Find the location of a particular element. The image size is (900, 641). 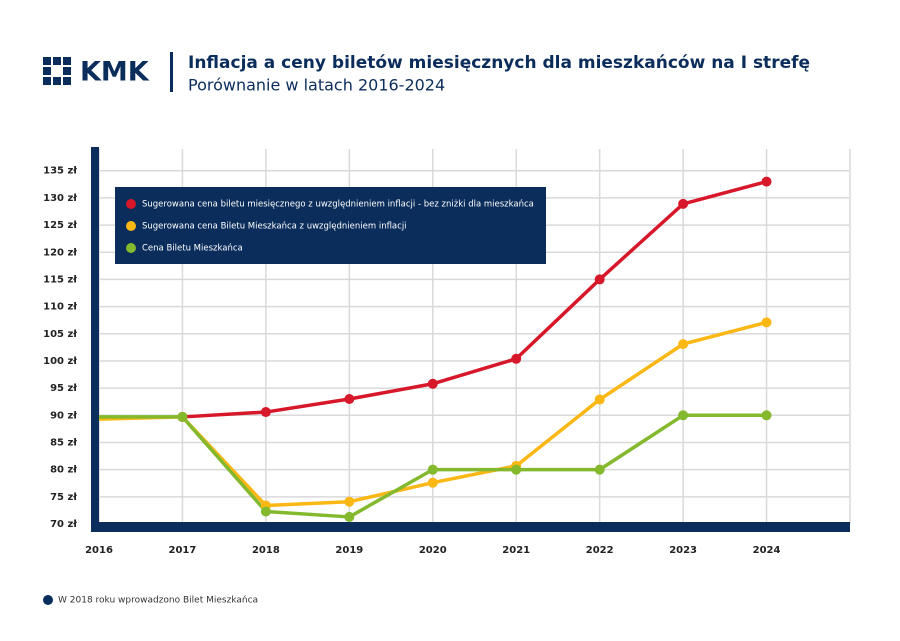

y-tick-label: 125 zł is located at coordinates (60, 225).